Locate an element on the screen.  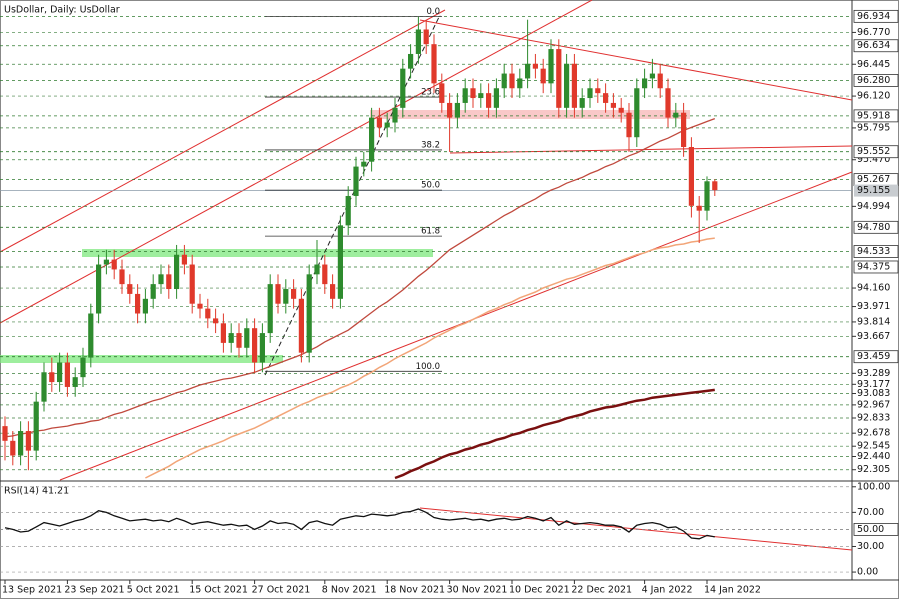
level-label: 96.634 is located at coordinates (873, 45).